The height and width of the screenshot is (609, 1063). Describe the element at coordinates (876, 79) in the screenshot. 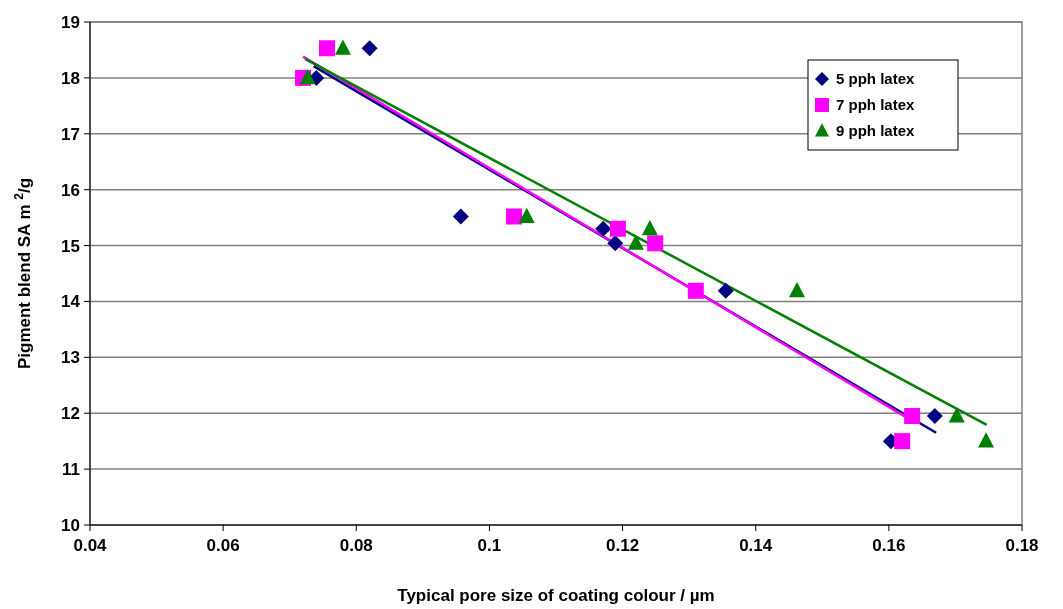

I see `legend-label: 5 pph latex` at that location.